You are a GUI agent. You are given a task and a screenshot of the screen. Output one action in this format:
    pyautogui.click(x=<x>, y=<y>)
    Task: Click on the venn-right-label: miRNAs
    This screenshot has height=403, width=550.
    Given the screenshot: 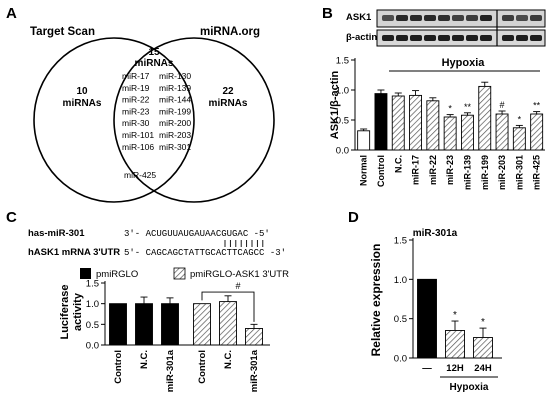 What is the action you would take?
    pyautogui.click(x=228, y=103)
    